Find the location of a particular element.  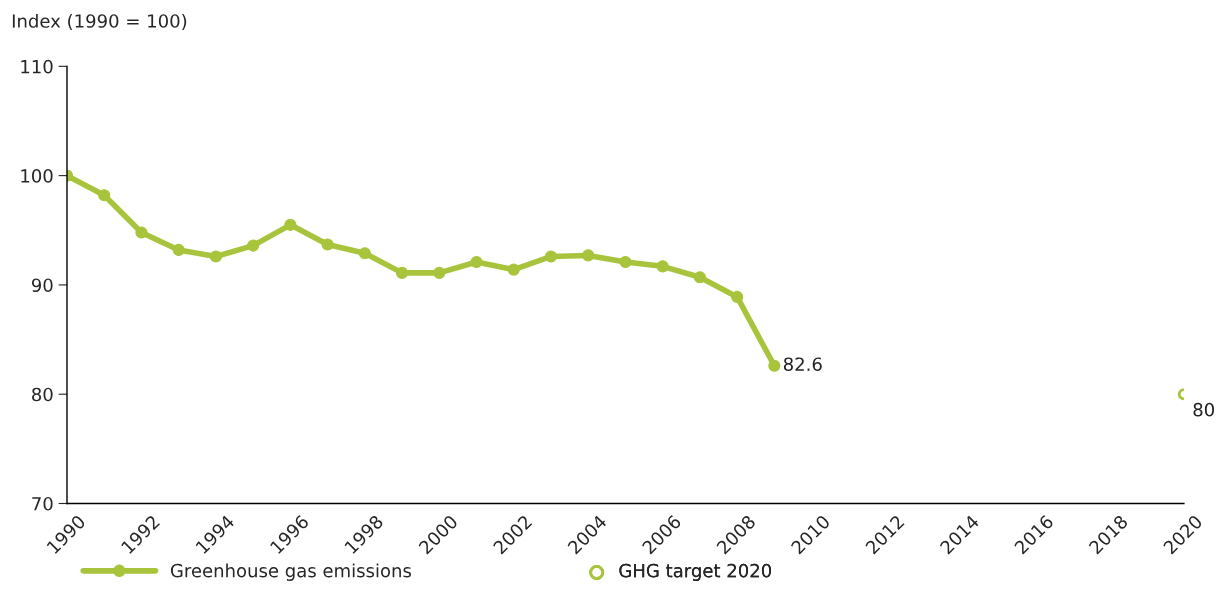

y-axis-title: Index (1990 = 100) is located at coordinates (99, 21).